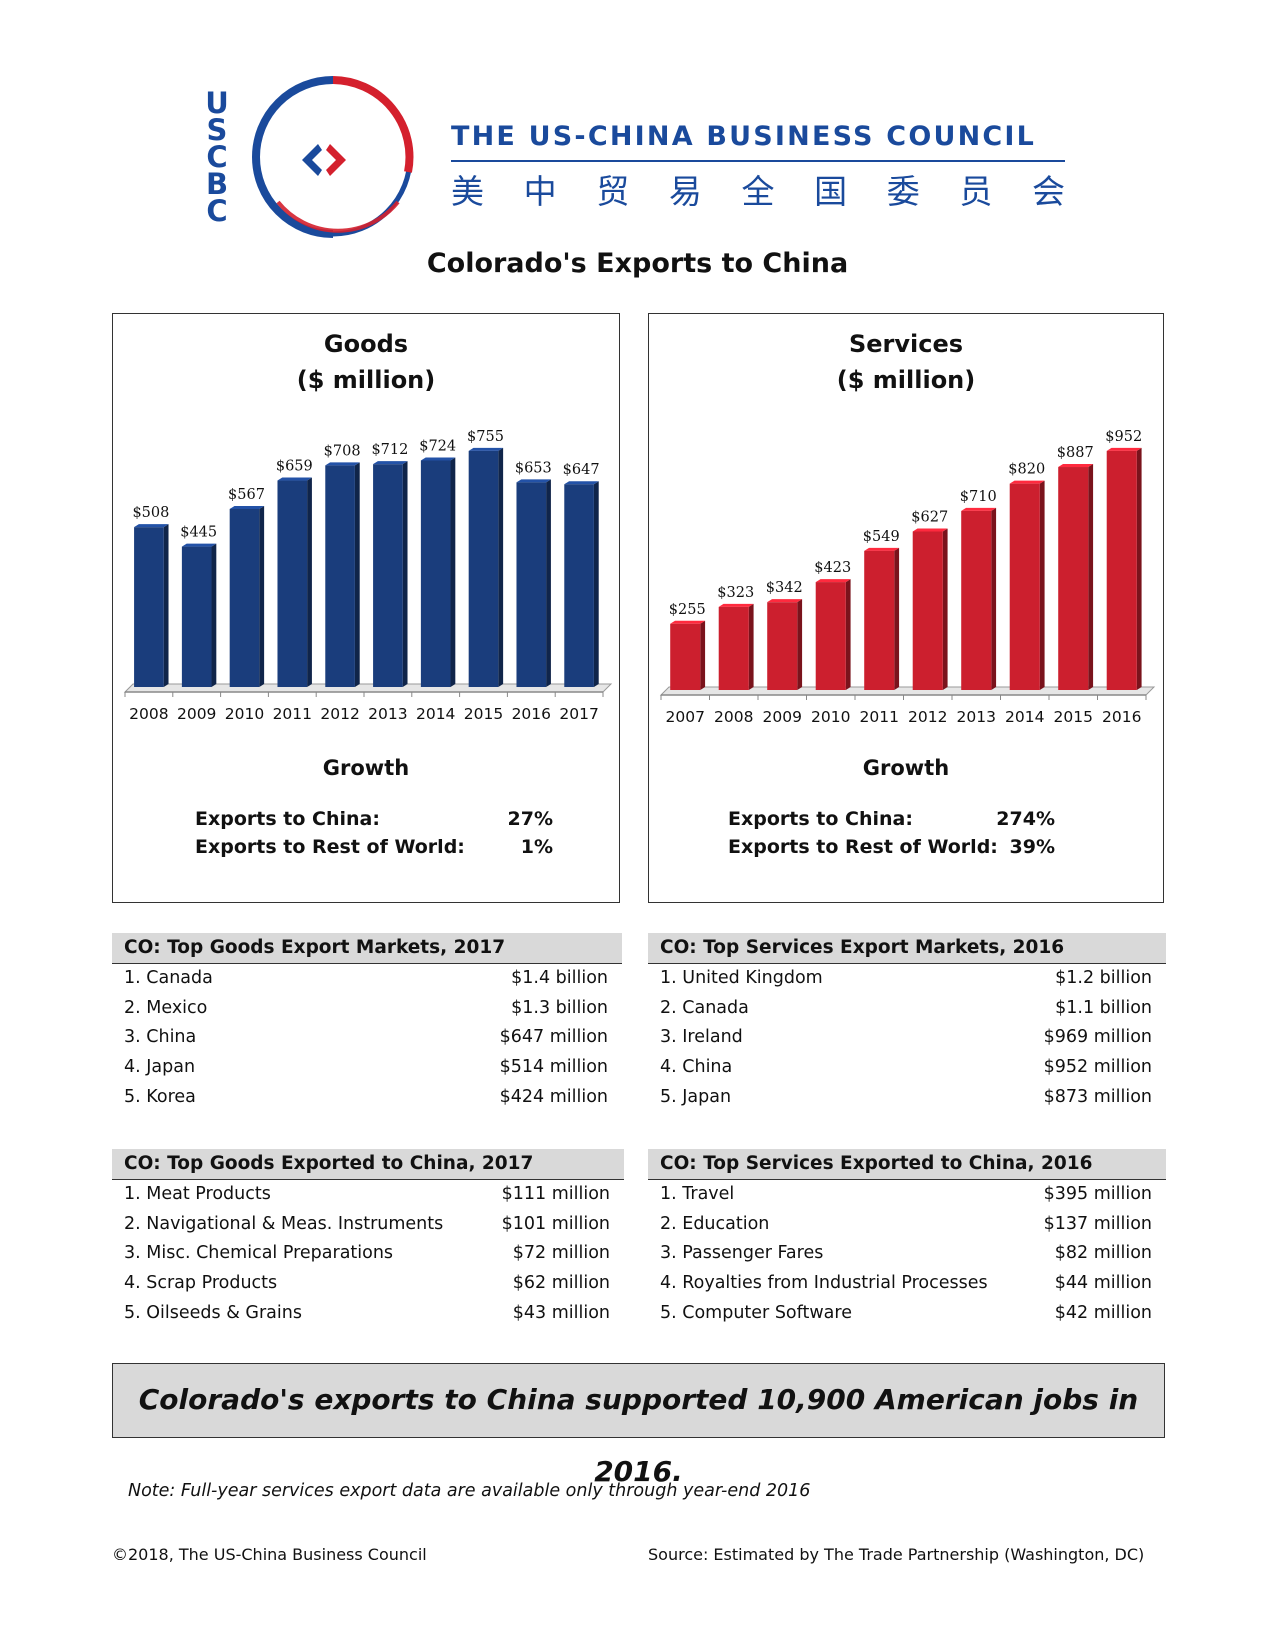 This screenshot has height=1650, width=1275. Describe the element at coordinates (758, 189) in the screenshot. I see `org-name-chinese: 美中贸易全国委员会` at that location.